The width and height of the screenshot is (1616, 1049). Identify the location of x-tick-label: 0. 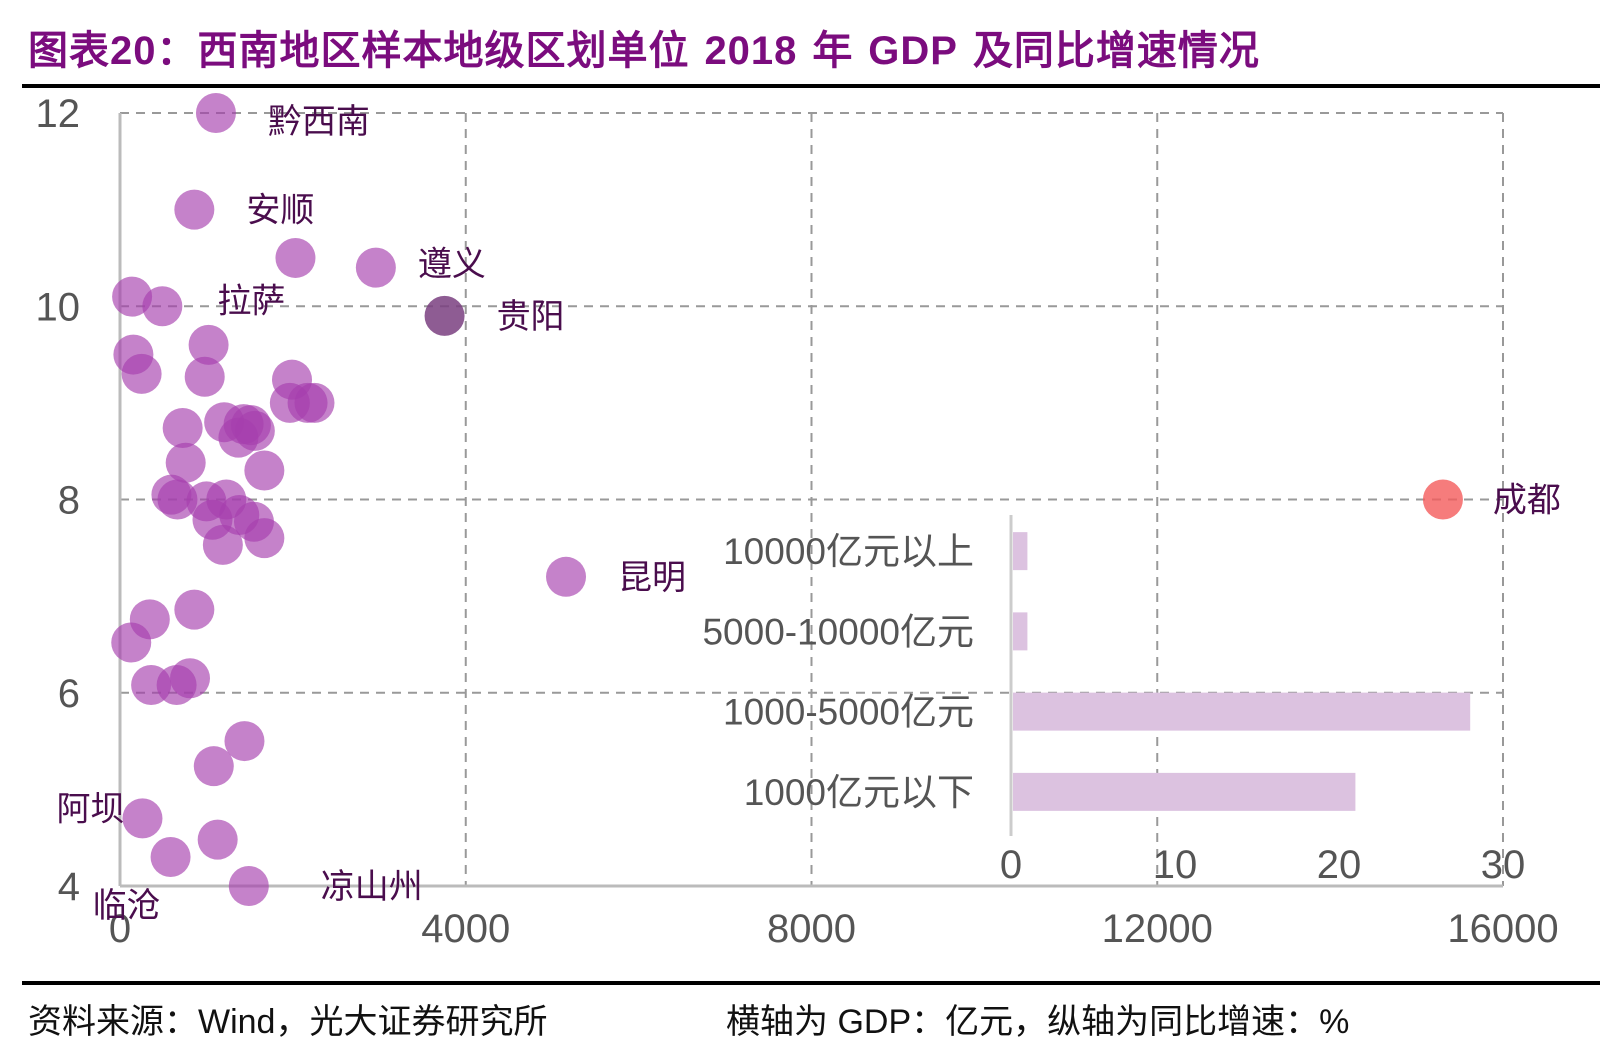
(120, 929).